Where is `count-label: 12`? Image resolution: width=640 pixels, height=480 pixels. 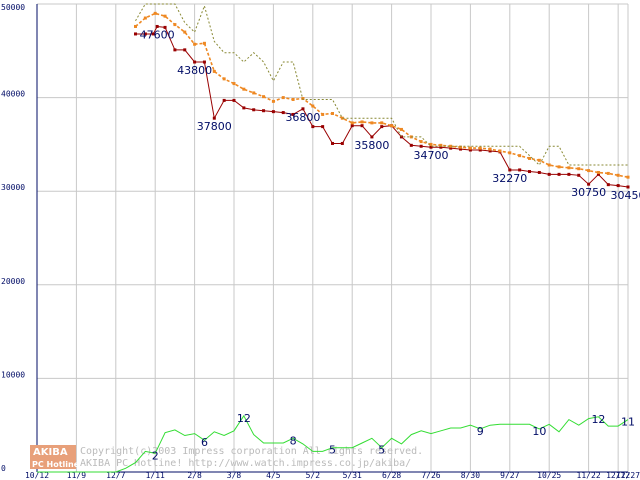 count-label: 12 is located at coordinates (244, 418).